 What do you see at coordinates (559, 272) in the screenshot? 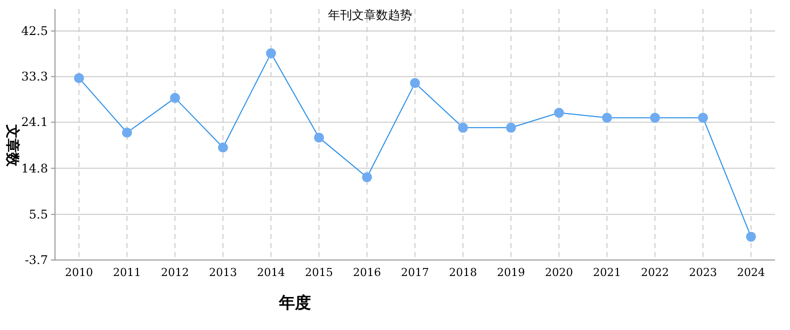
I see `x-tick-label: 2020` at bounding box center [559, 272].